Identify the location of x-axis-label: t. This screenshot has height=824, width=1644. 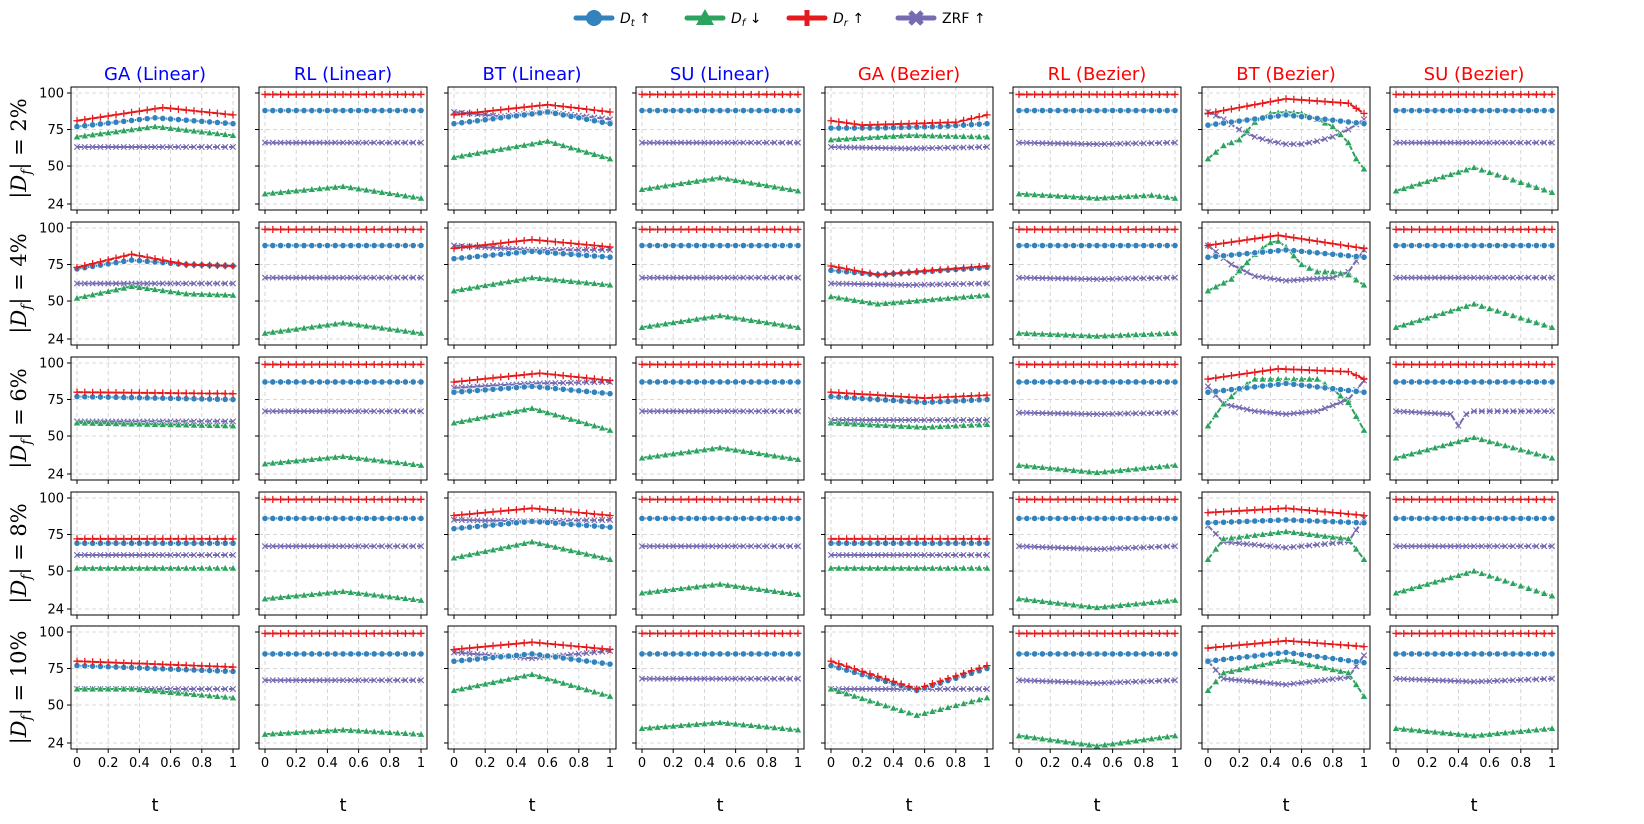
(342, 805).